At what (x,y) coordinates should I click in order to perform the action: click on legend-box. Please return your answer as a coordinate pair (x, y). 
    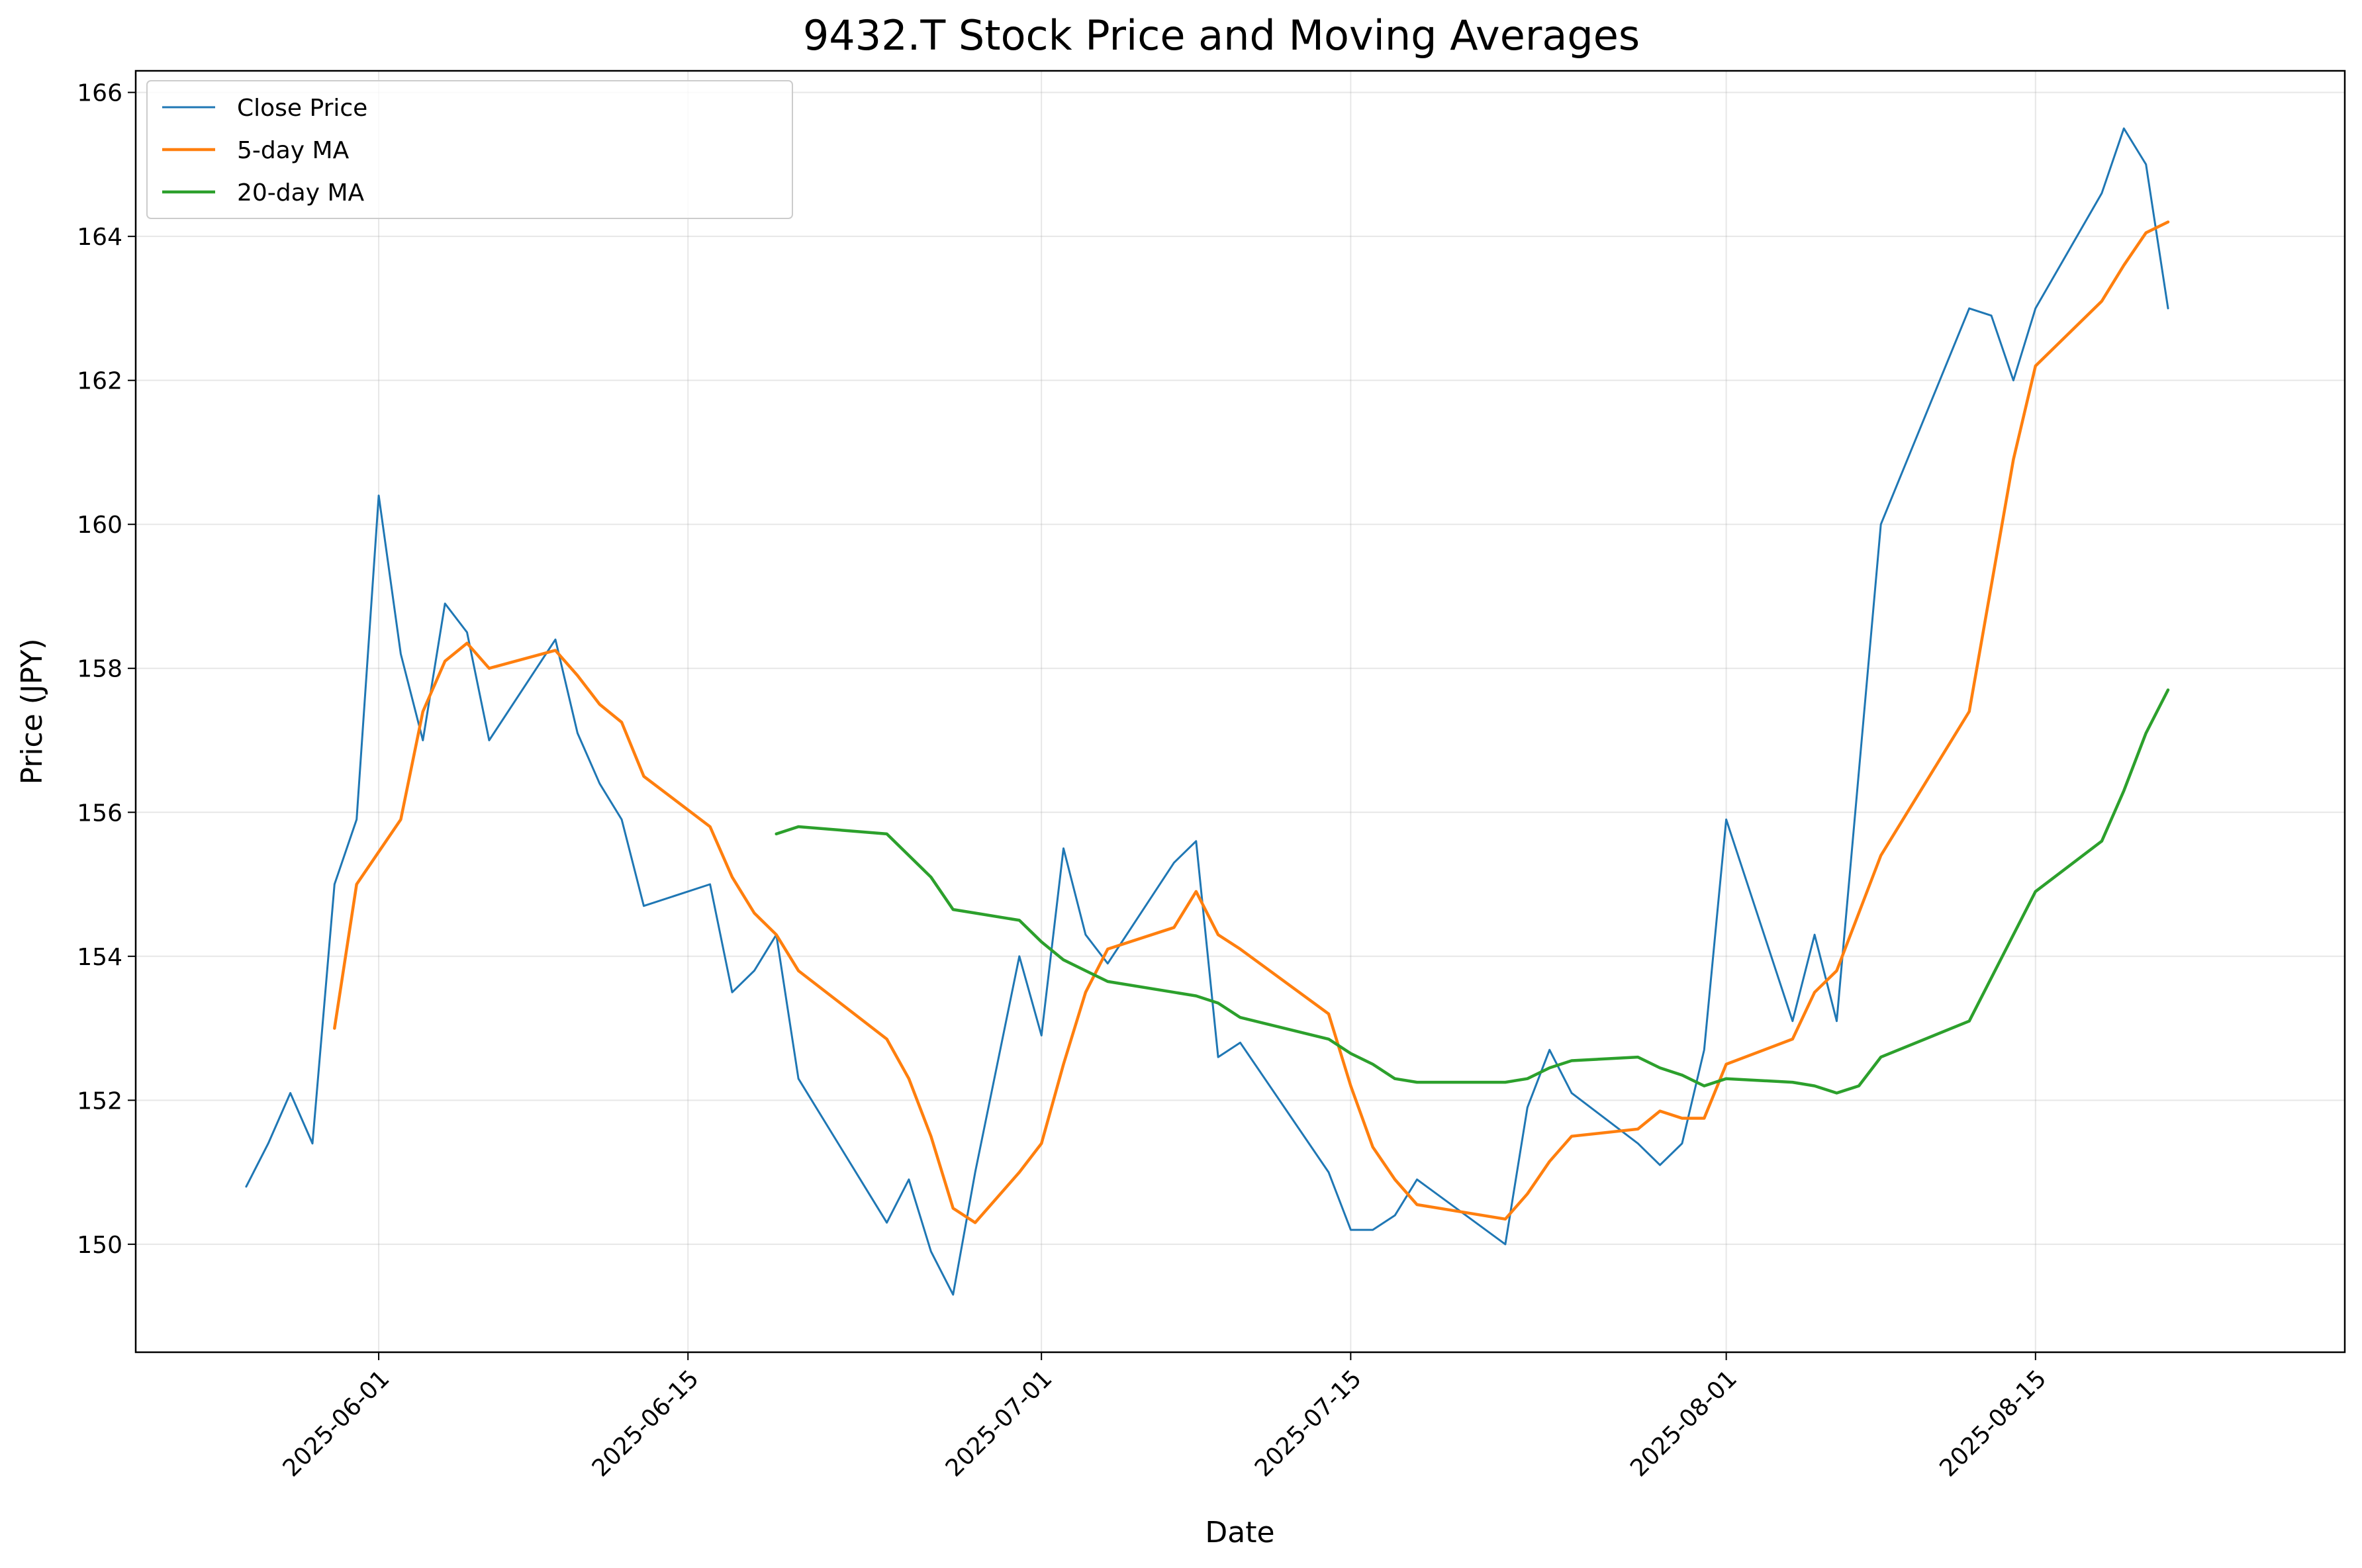
    Looking at the image, I should click on (470, 149).